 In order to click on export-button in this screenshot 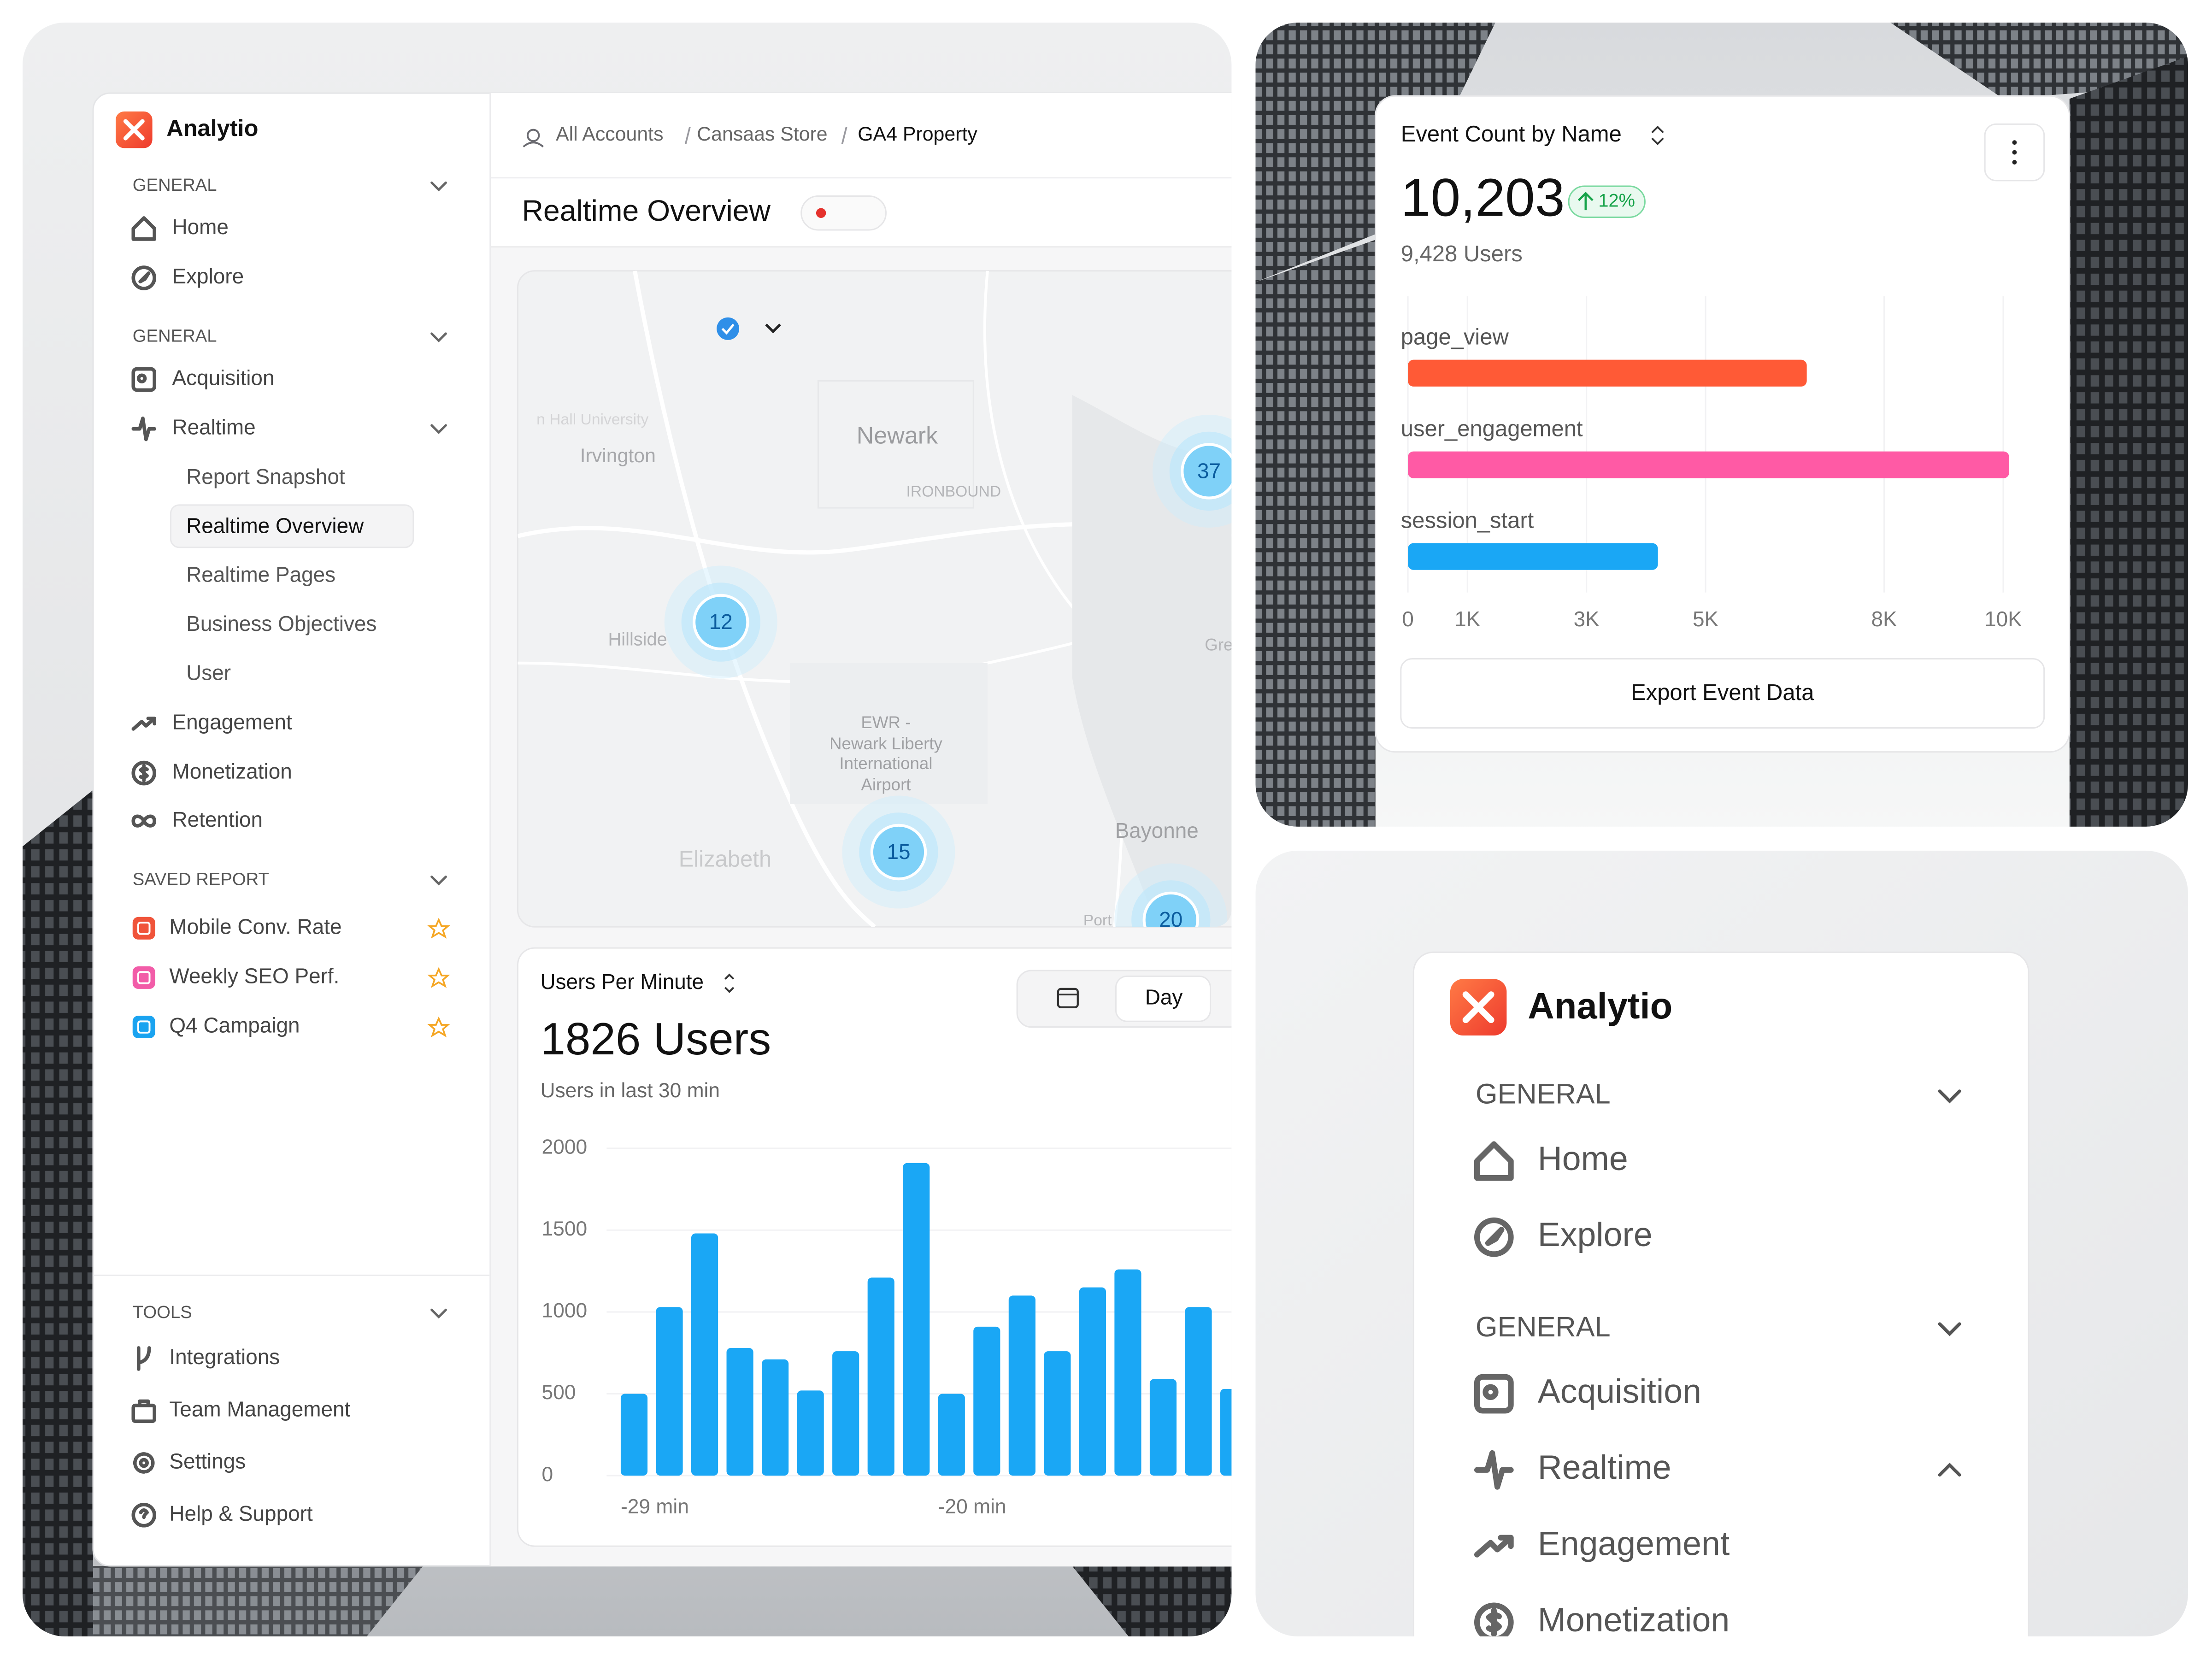, I will do `click(1722, 693)`.